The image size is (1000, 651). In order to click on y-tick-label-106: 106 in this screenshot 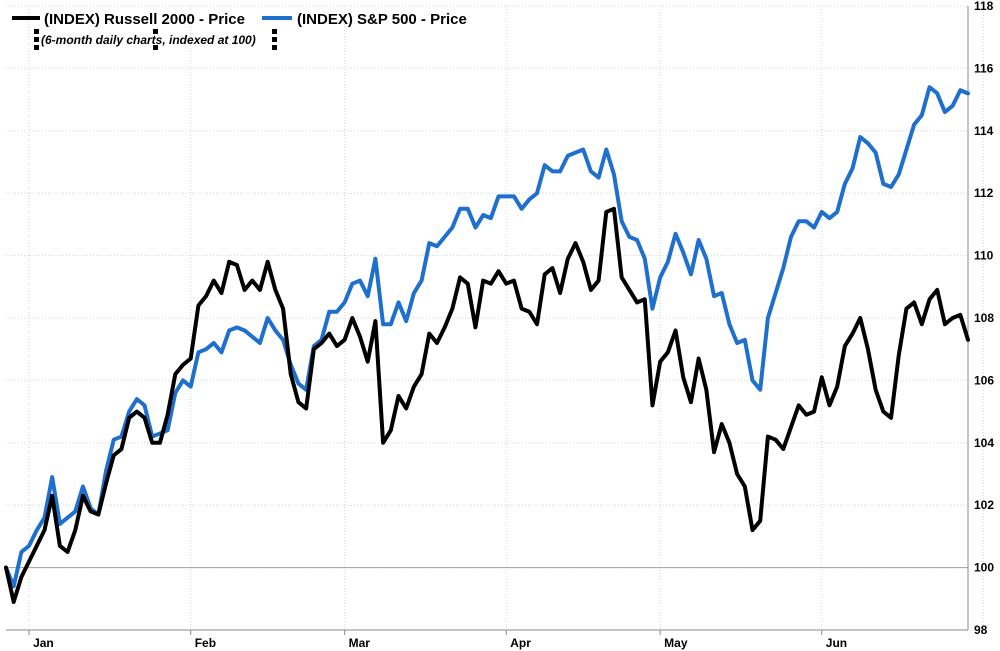, I will do `click(984, 380)`.